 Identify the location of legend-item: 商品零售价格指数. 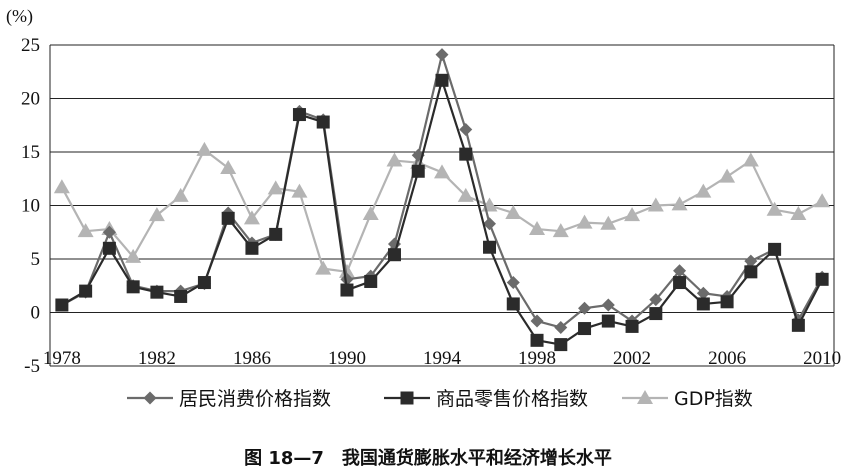
(486, 399).